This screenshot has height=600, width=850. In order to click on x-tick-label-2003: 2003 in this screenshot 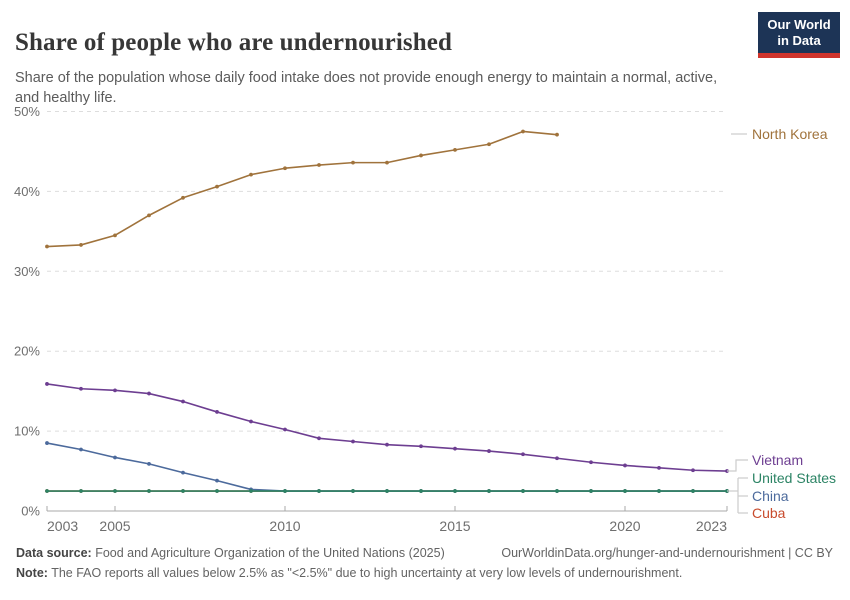, I will do `click(62, 526)`.